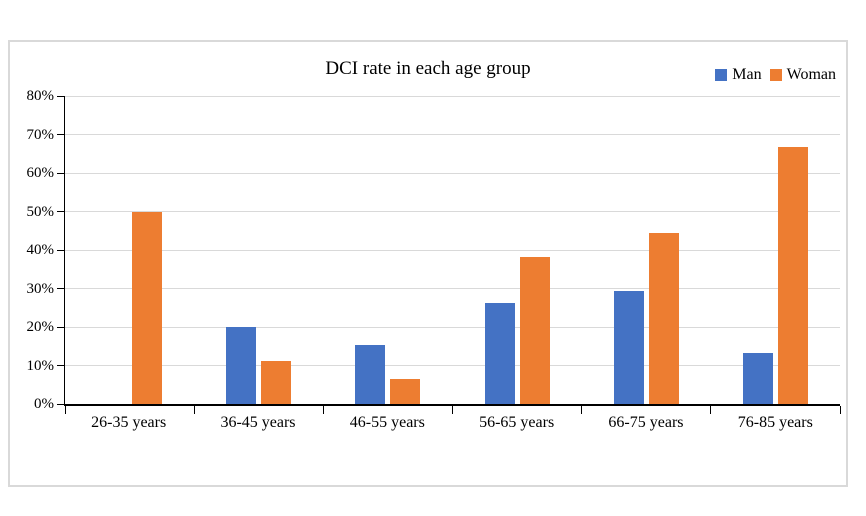 This screenshot has height=516, width=866. I want to click on y-tick-label-40%: 40%, so click(40, 250).